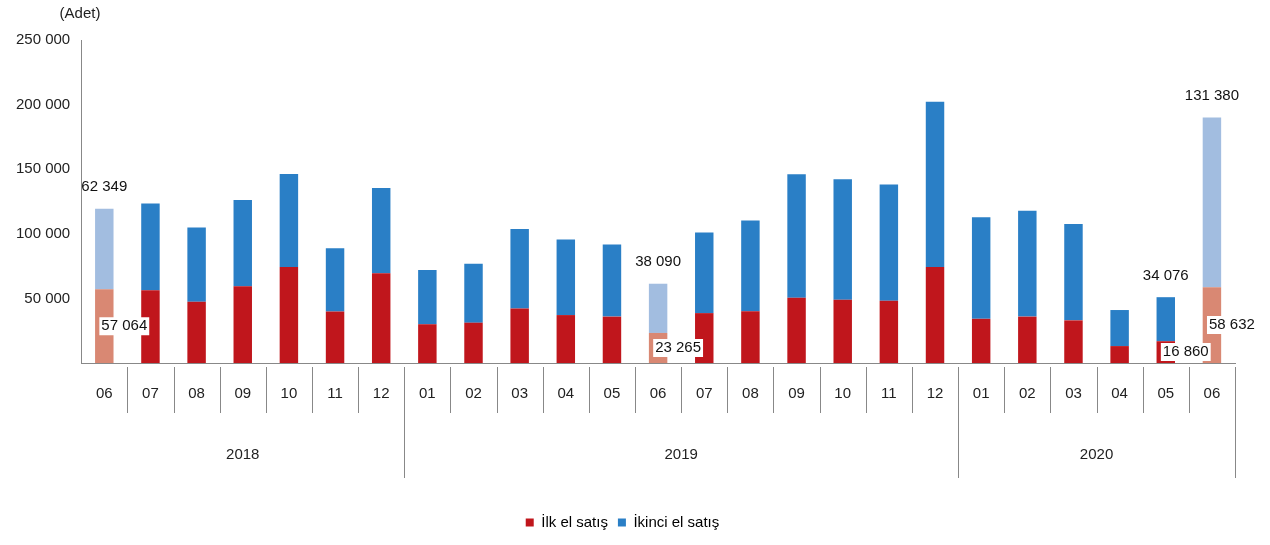 This screenshot has width=1270, height=545. I want to click on y-axis-title: (Adet), so click(80, 13).